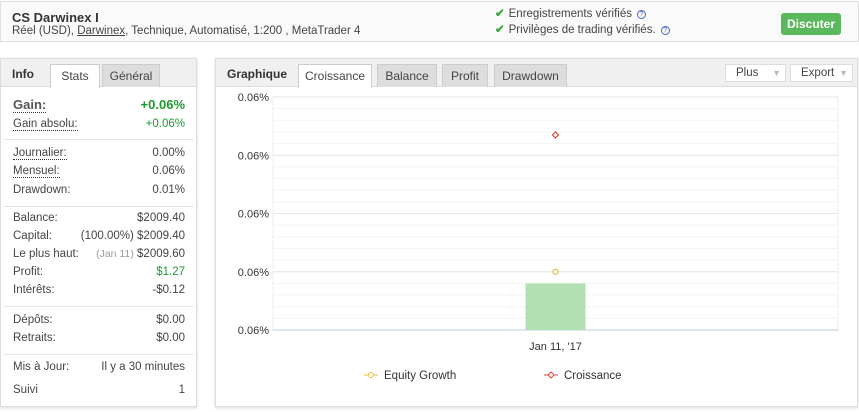 This screenshot has height=412, width=859. What do you see at coordinates (115, 254) in the screenshot?
I see `stat-note: (Jan 11)` at bounding box center [115, 254].